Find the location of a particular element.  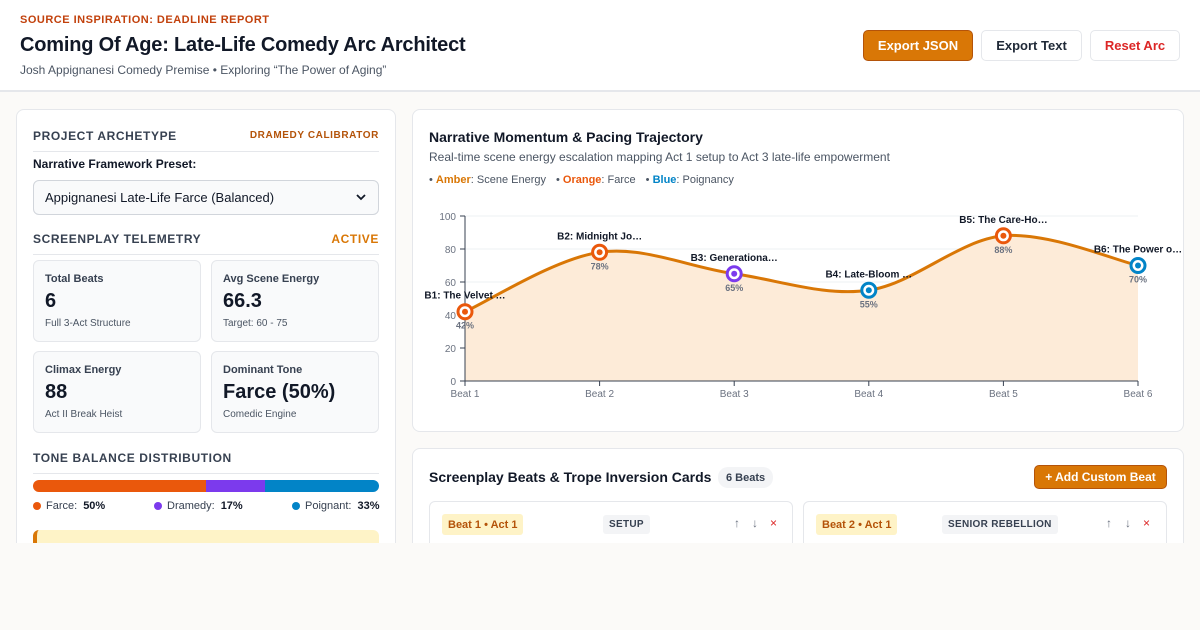

tone-legend-pct: 33% is located at coordinates (368, 506).